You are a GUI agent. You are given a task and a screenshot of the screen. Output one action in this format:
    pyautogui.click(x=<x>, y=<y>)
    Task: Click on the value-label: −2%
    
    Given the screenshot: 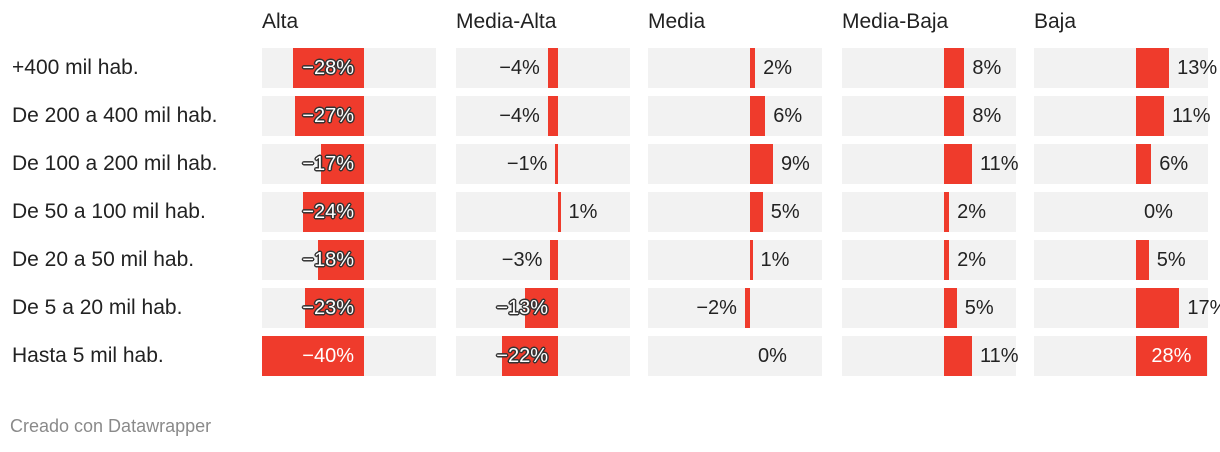 What is the action you would take?
    pyautogui.click(x=716, y=308)
    